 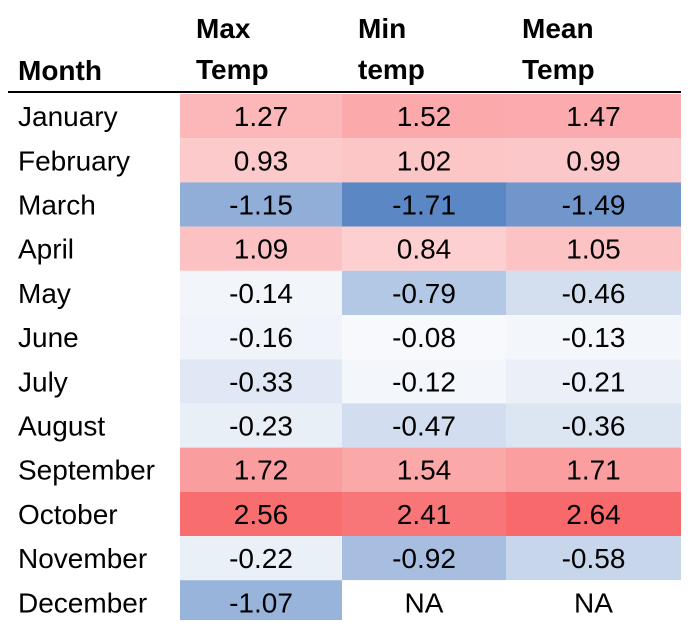 I want to click on cell-value: -0.16, so click(x=261, y=337).